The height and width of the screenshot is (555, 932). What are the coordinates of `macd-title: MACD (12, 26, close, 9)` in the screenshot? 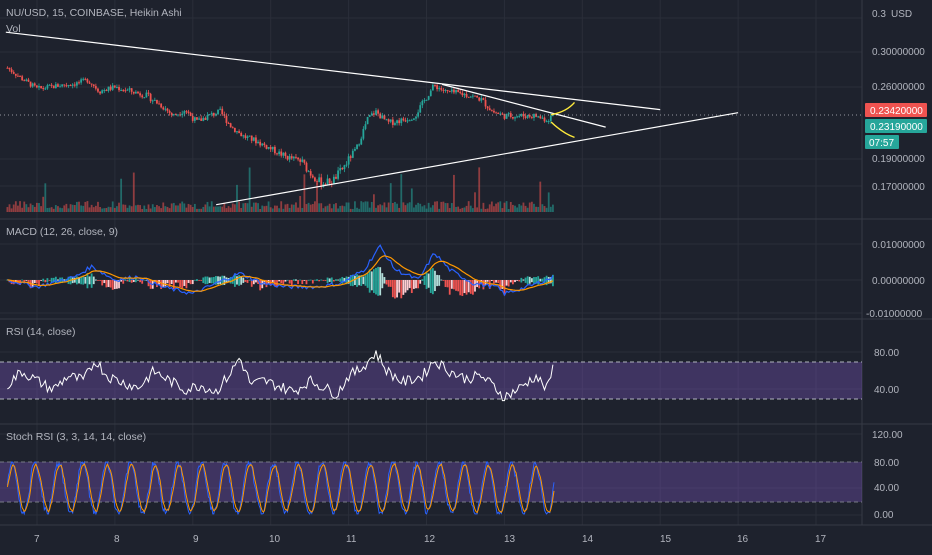 It's located at (62, 232).